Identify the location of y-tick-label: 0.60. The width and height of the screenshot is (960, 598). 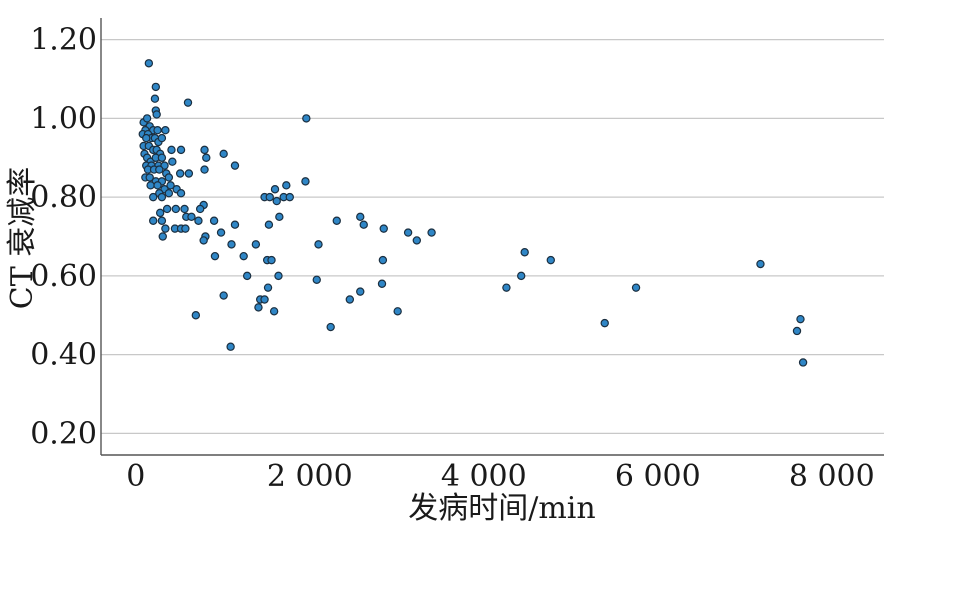
(63, 276).